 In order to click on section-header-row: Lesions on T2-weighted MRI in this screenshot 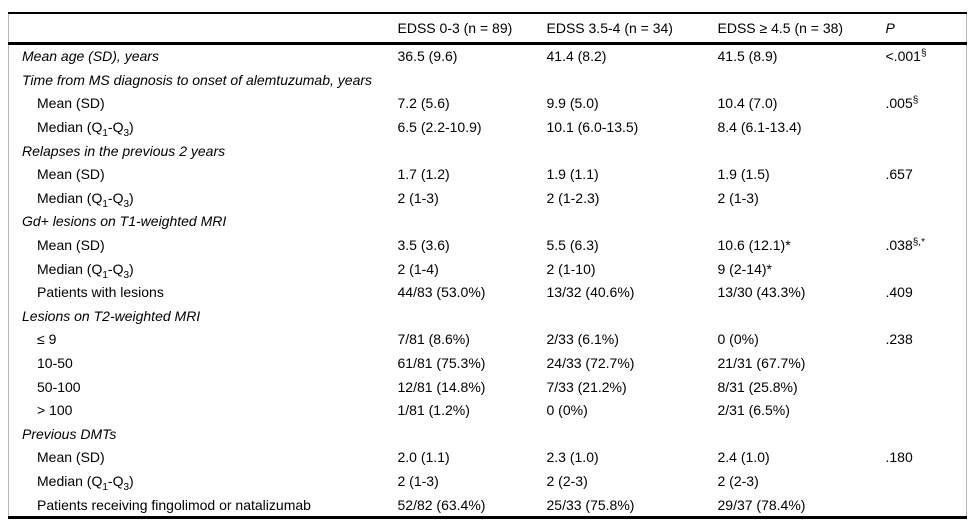, I will do `click(488, 316)`.